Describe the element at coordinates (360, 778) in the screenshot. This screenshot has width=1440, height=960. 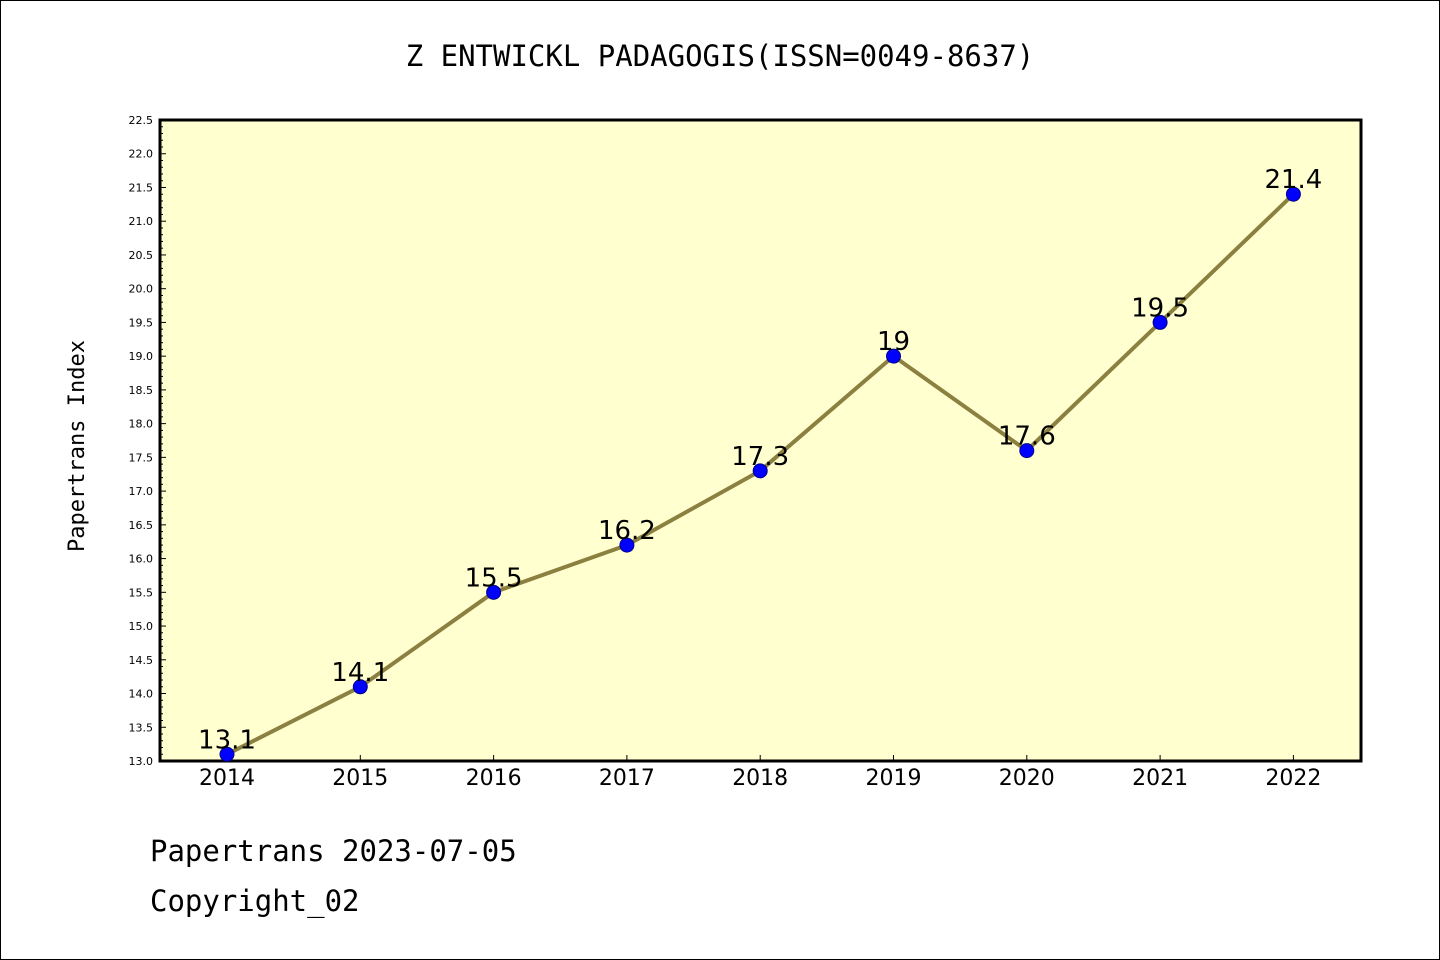
I see `x-tick-label: 2015` at that location.